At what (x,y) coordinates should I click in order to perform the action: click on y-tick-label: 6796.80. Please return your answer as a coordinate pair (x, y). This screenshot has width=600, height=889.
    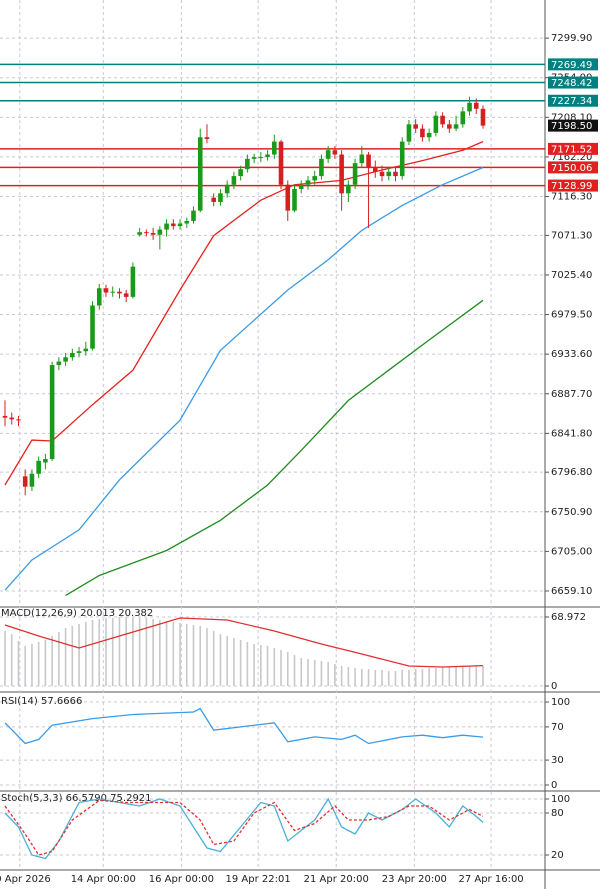
    Looking at the image, I should click on (571, 472).